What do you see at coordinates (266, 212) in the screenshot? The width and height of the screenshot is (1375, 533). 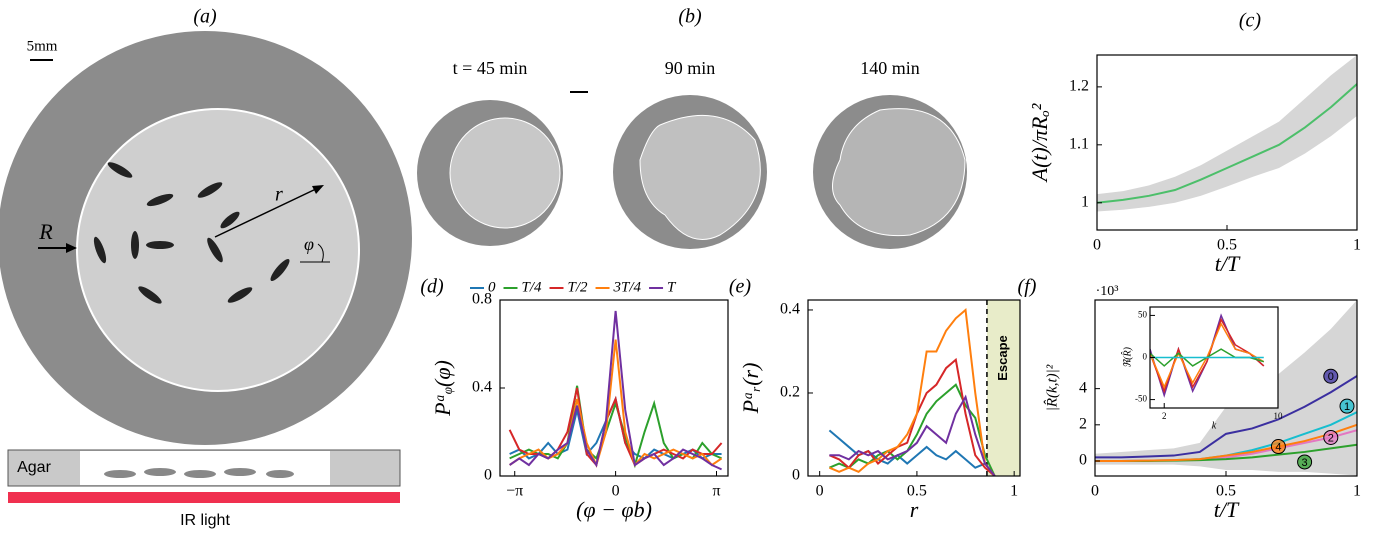 I see `radius-line` at bounding box center [266, 212].